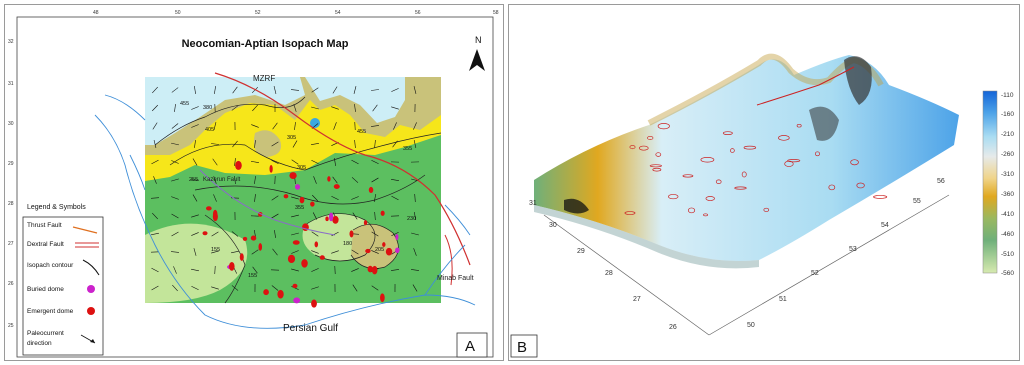  Describe the element at coordinates (751, 325) in the screenshot. I see `lon-tick: 50` at that location.